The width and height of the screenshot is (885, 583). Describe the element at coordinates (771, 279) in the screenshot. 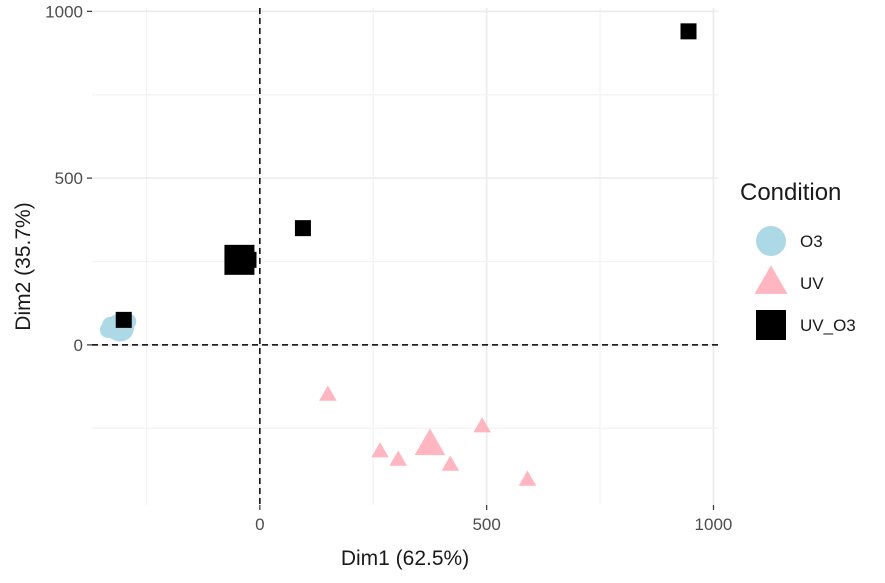

I see `legend-key-uv` at that location.